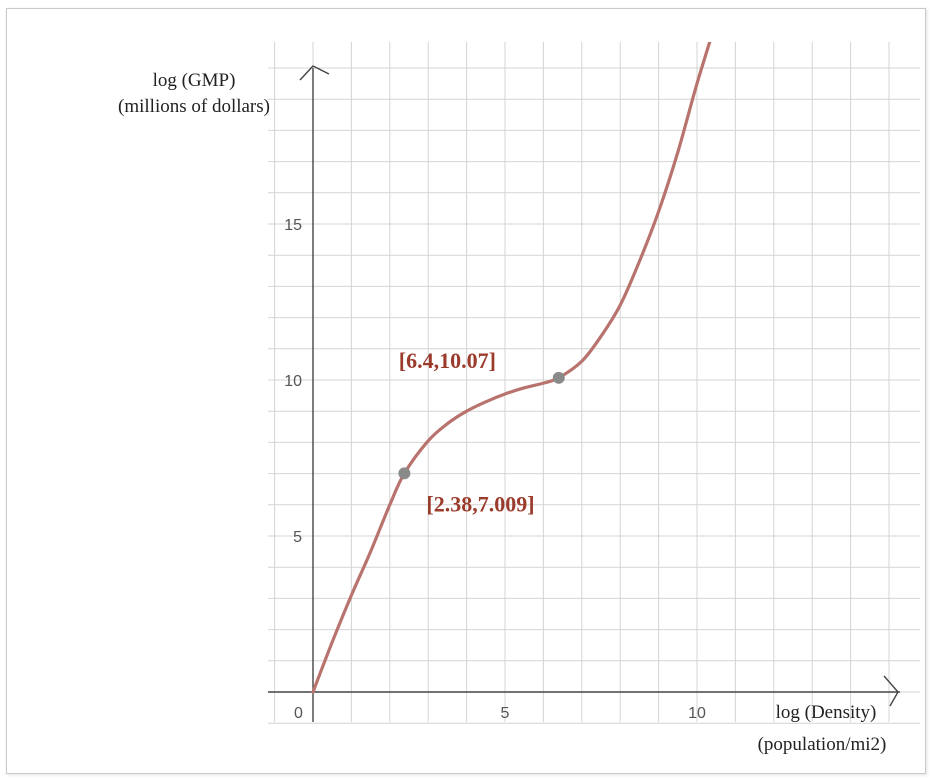 This screenshot has width=932, height=778. What do you see at coordinates (480, 503) in the screenshot?
I see `data-point-label: [2.38,7.009]` at bounding box center [480, 503].